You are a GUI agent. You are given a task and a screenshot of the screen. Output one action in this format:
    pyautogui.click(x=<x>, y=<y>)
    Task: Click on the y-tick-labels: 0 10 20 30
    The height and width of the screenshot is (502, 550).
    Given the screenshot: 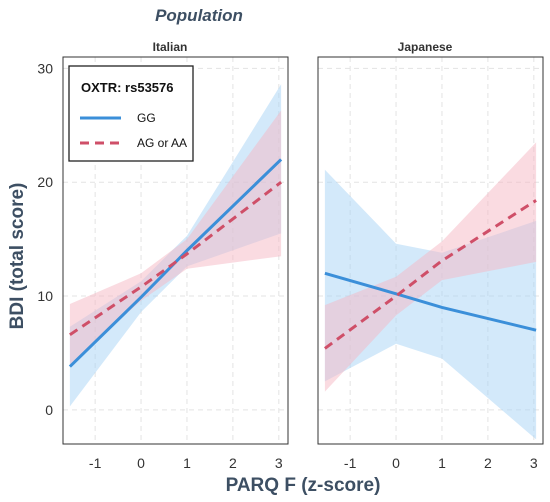 What is the action you would take?
    pyautogui.click(x=45, y=238)
    